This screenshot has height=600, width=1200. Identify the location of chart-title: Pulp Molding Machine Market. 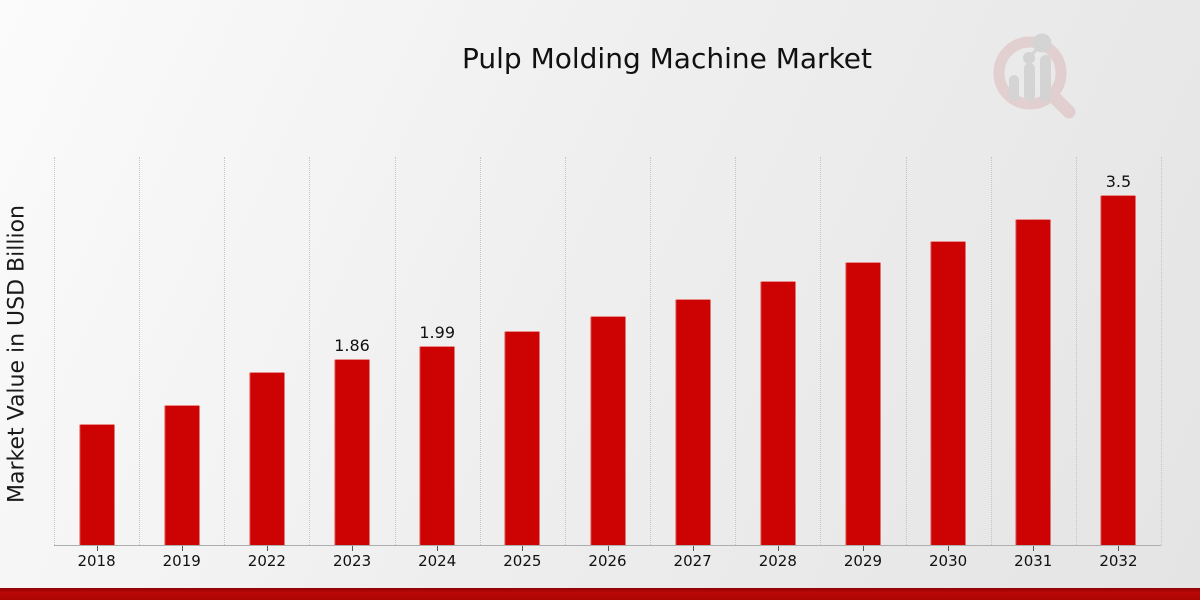
(667, 58).